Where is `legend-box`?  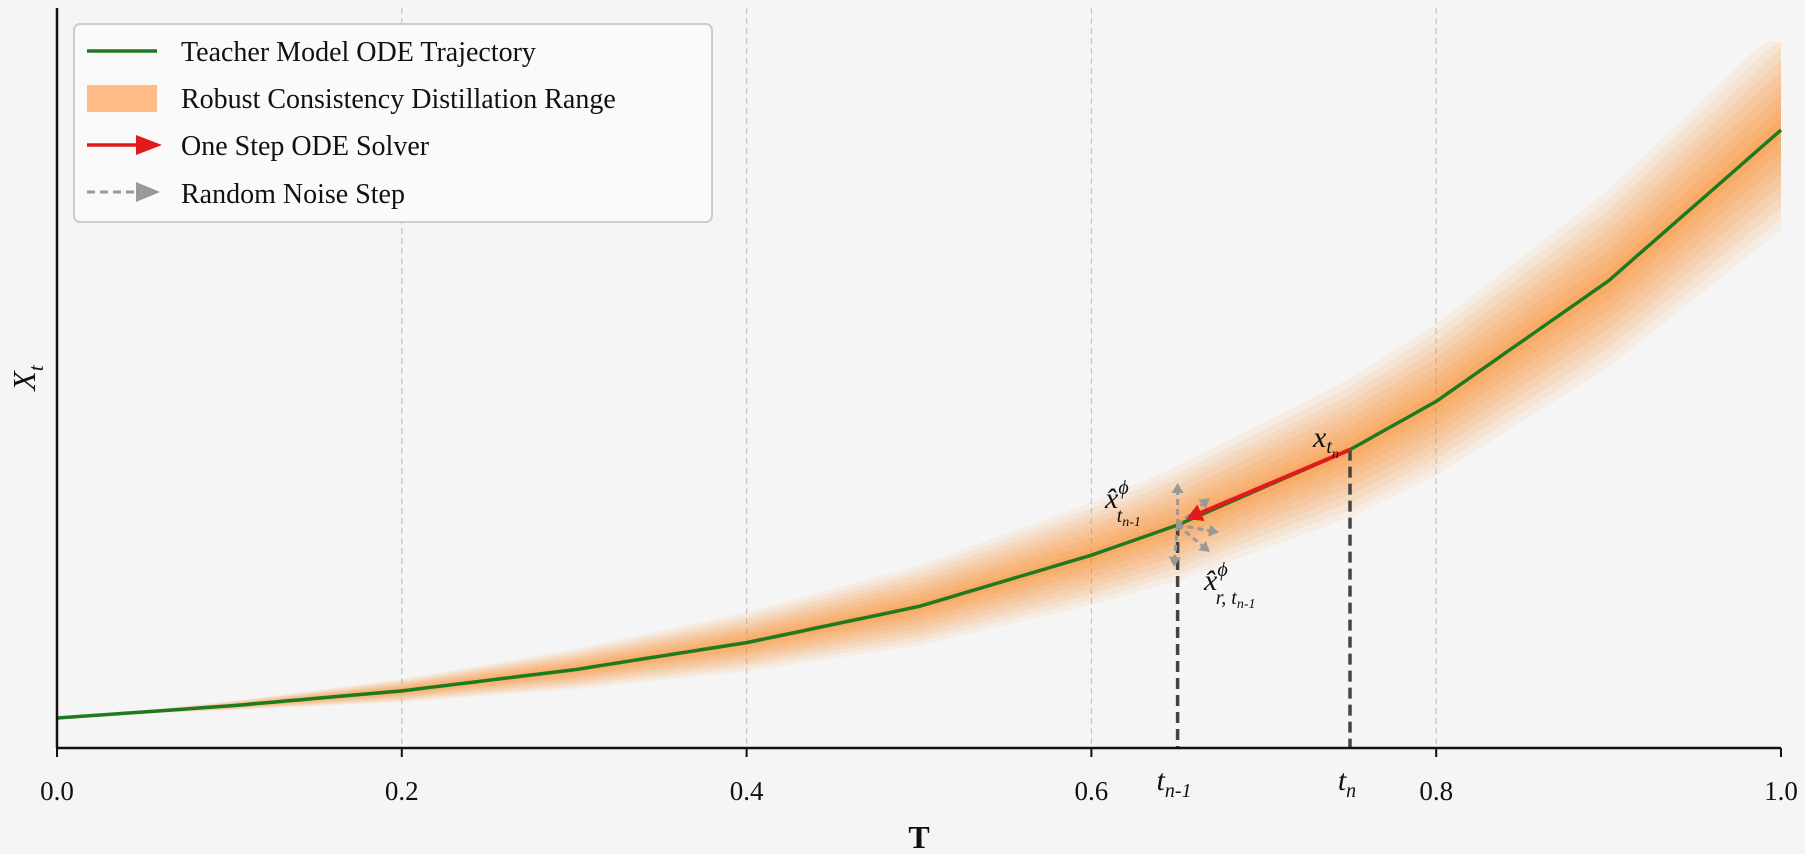
legend-box is located at coordinates (393, 123).